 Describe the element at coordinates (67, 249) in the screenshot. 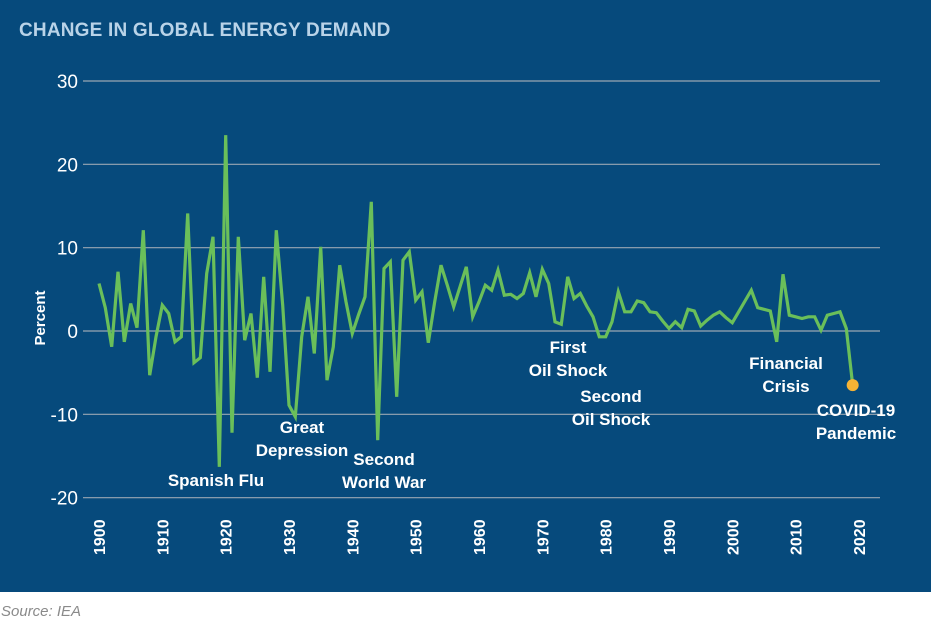

I see `y-tick-10: 10` at that location.